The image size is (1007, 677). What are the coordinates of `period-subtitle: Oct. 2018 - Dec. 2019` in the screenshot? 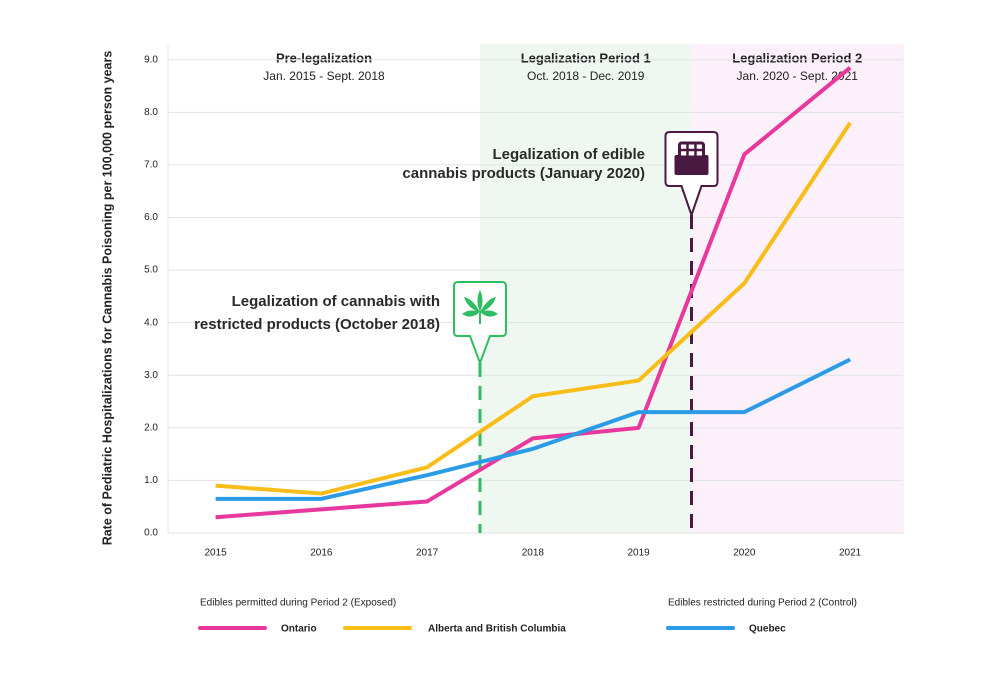 It's located at (586, 76).